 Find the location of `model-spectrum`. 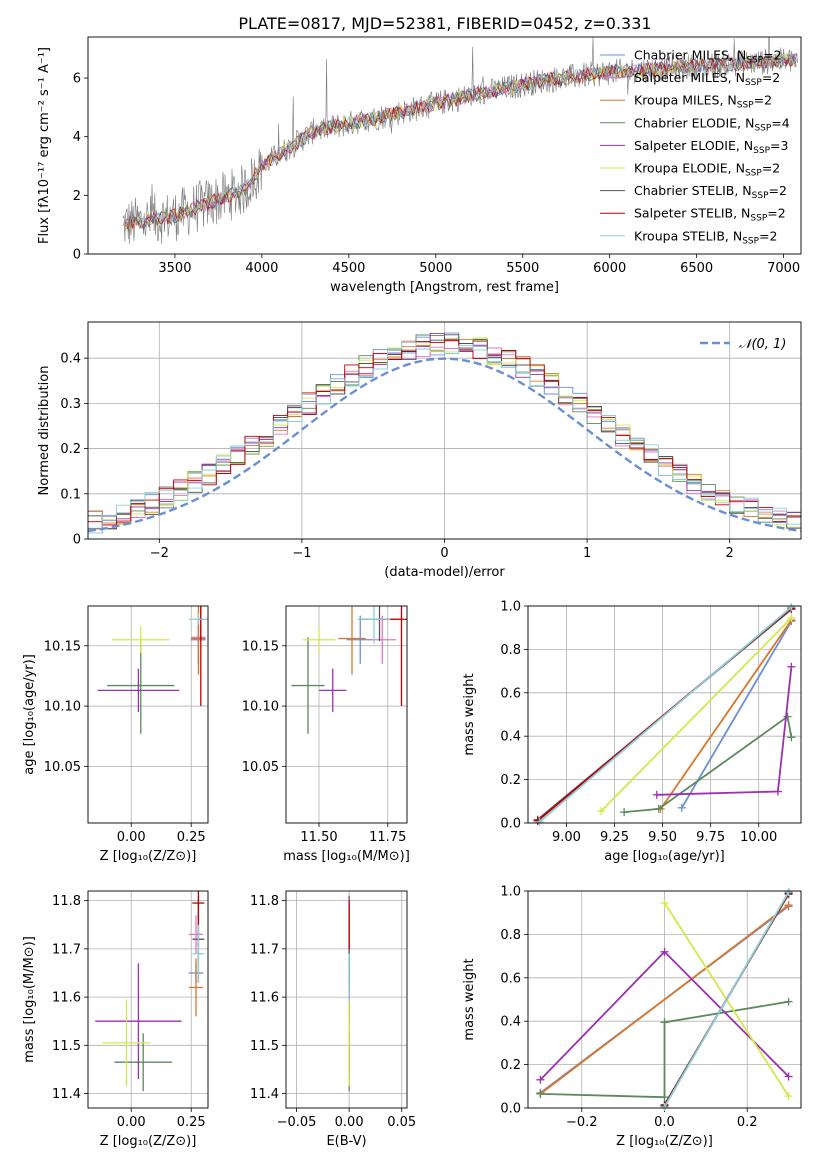

model-spectrum is located at coordinates (461, 143).